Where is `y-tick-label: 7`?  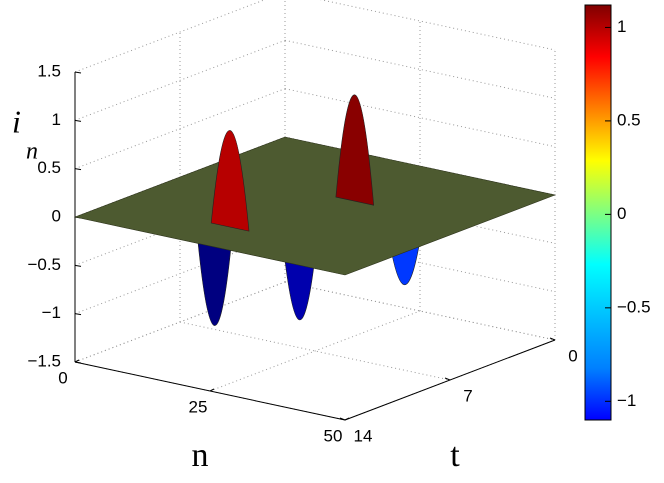
y-tick-label: 7 is located at coordinates (467, 395).